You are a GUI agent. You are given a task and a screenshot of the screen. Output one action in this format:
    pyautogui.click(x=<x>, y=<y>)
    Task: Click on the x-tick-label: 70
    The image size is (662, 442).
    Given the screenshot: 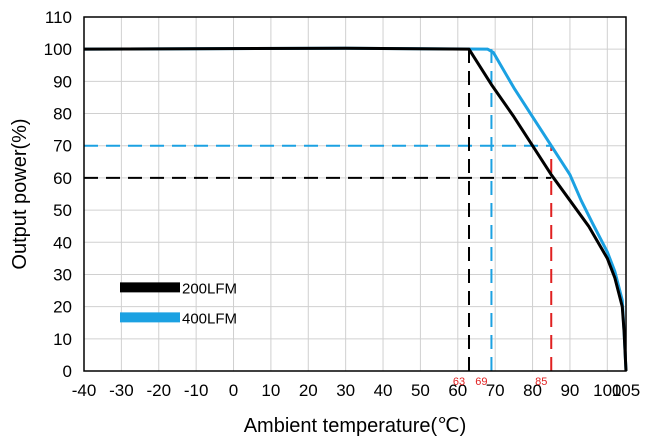 What is the action you would take?
    pyautogui.click(x=495, y=390)
    